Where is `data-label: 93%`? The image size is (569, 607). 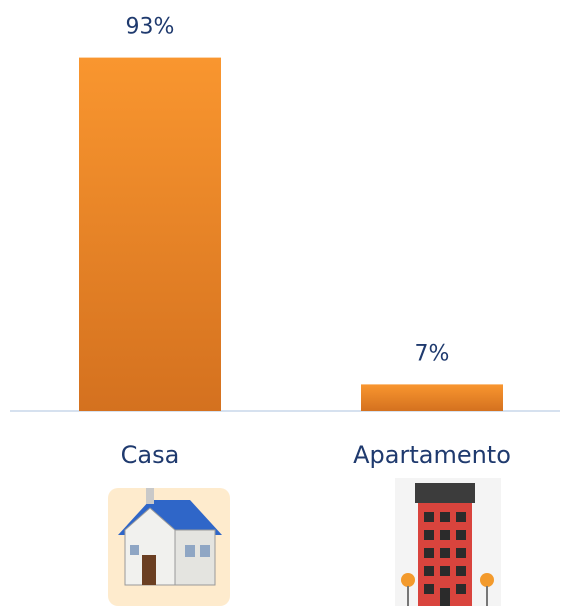 data-label: 93% is located at coordinates (150, 27).